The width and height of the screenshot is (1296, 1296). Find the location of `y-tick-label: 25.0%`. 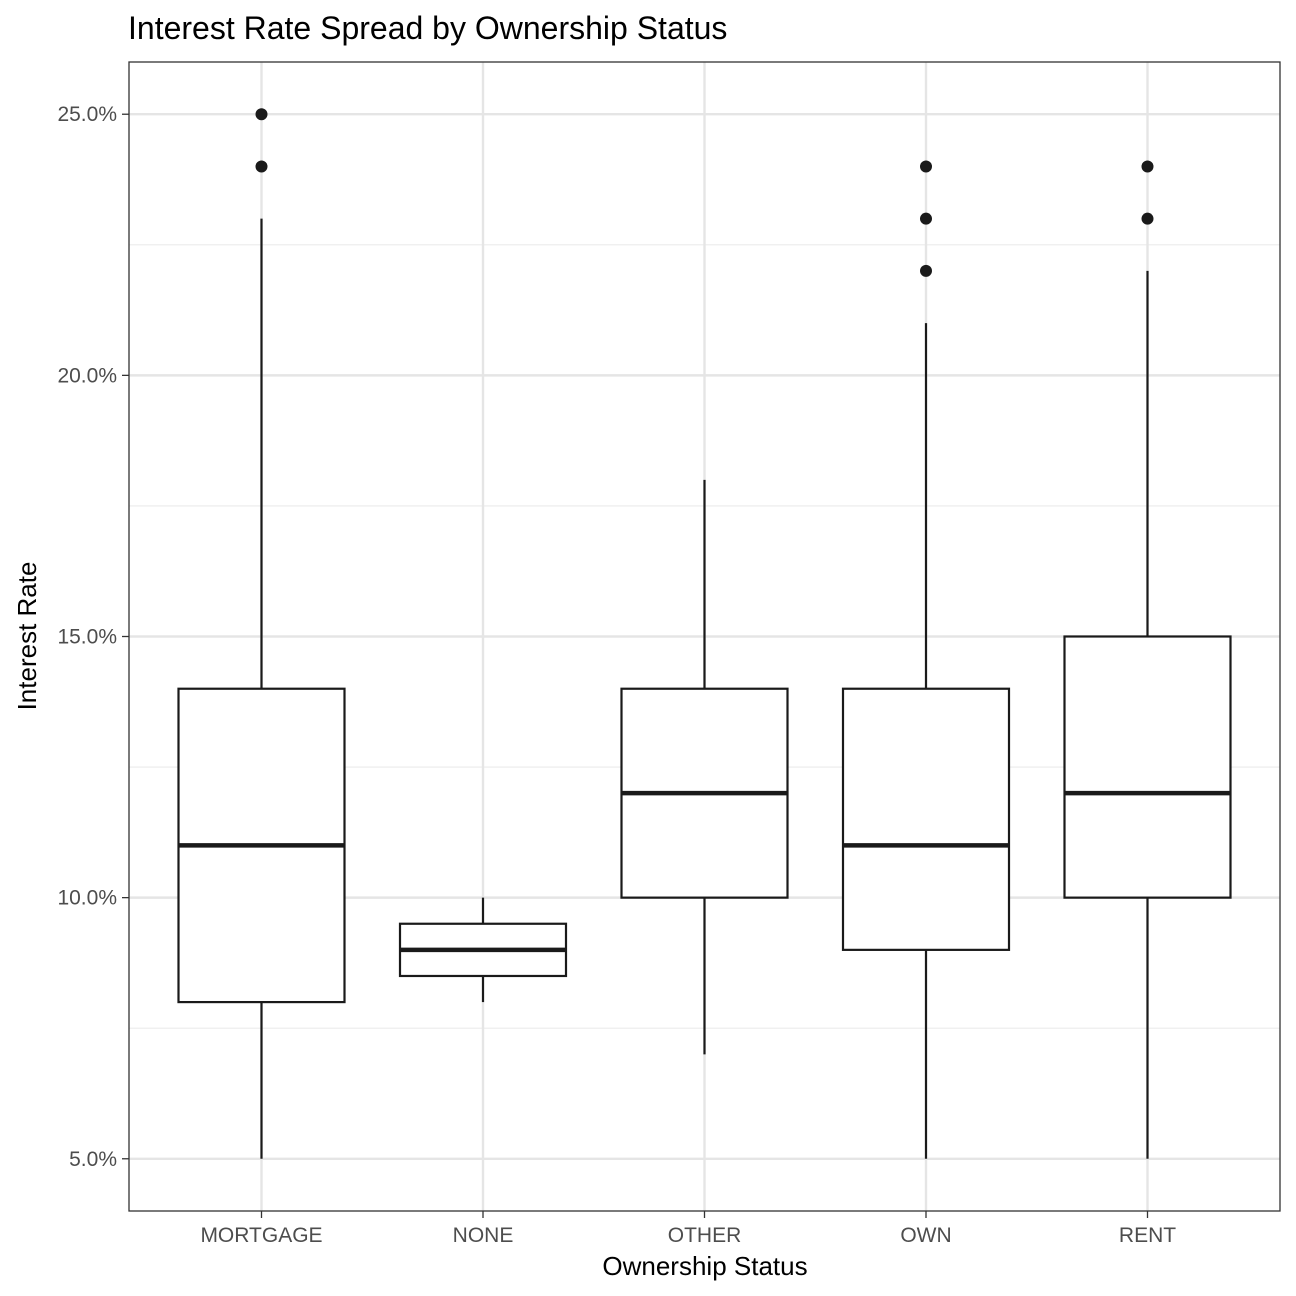

y-tick-label: 25.0% is located at coordinates (87, 114).